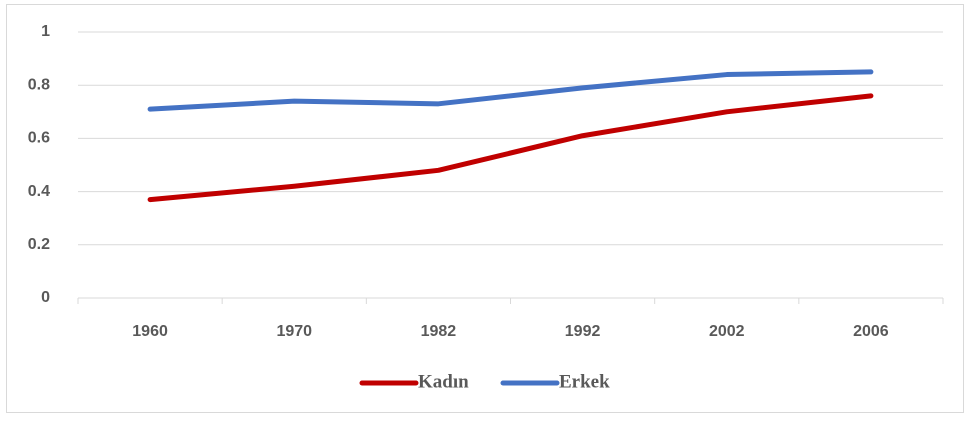 The image size is (971, 421). What do you see at coordinates (45, 31) in the screenshot?
I see `y-tick-label: 1` at bounding box center [45, 31].